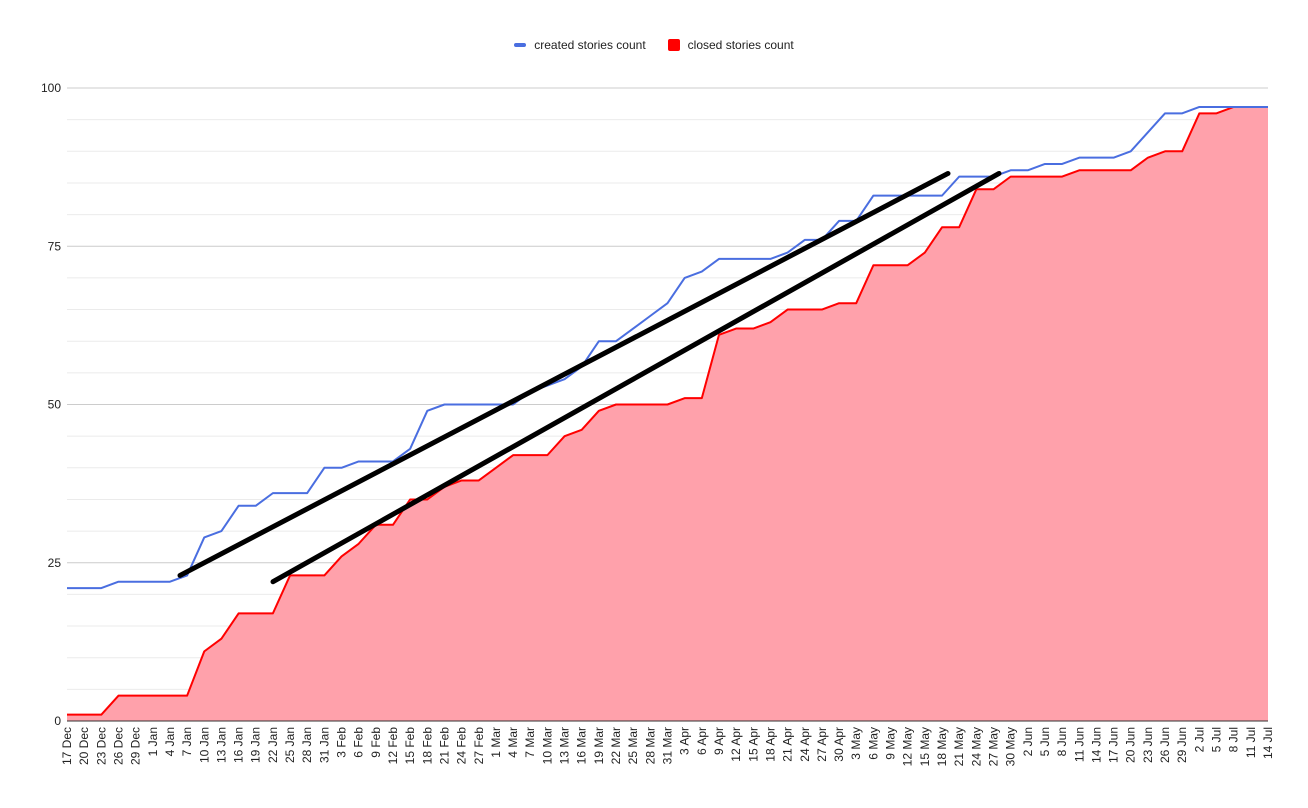 Image resolution: width=1308 pixels, height=808 pixels. Describe the element at coordinates (67, 746) in the screenshot. I see `x-tick-label: 17 Dec` at that location.